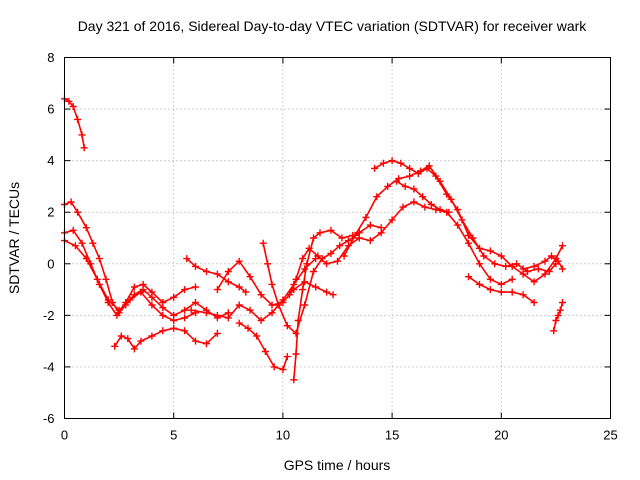  I want to click on x-tick-label: 10, so click(283, 435).